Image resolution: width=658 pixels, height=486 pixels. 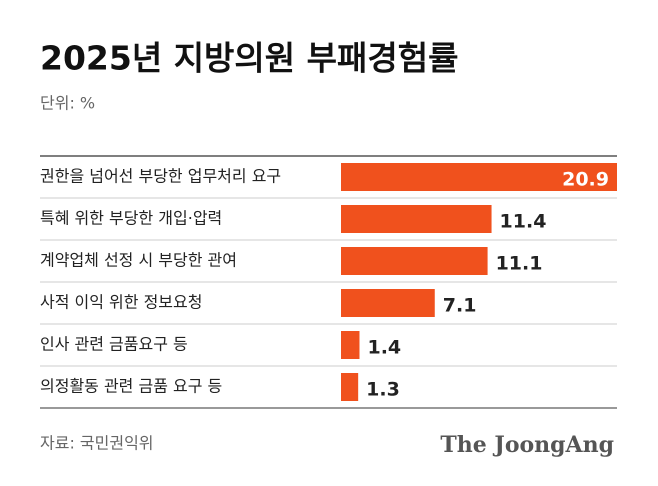 What do you see at coordinates (131, 218) in the screenshot?
I see `category-label: 특혜 위한 부당한 개입·압력` at bounding box center [131, 218].